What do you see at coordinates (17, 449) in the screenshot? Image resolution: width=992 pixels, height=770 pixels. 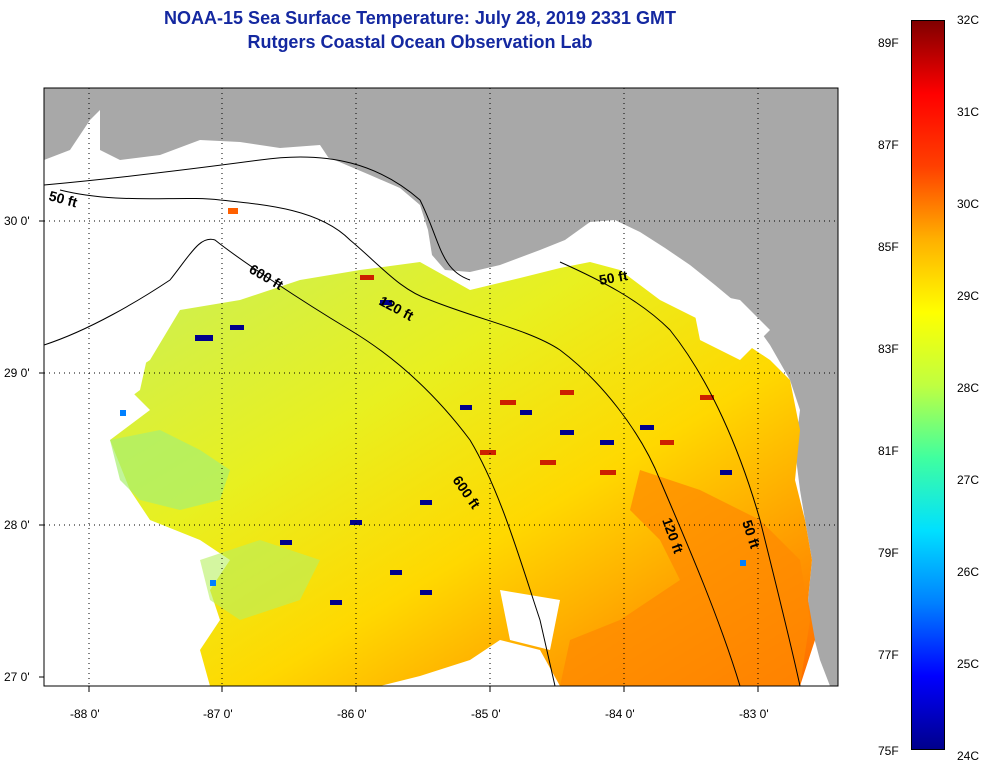 I see `latitude-labels: 30 0' 29 0' 28 0' 27 0'` at bounding box center [17, 449].